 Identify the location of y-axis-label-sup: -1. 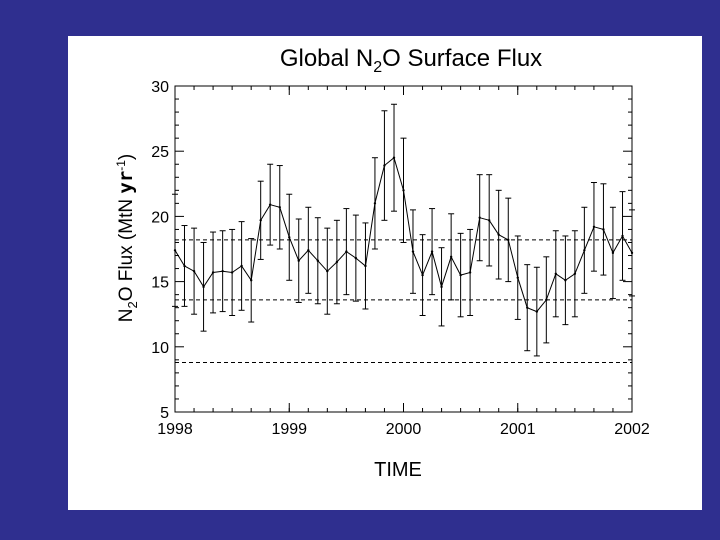
(121, 165).